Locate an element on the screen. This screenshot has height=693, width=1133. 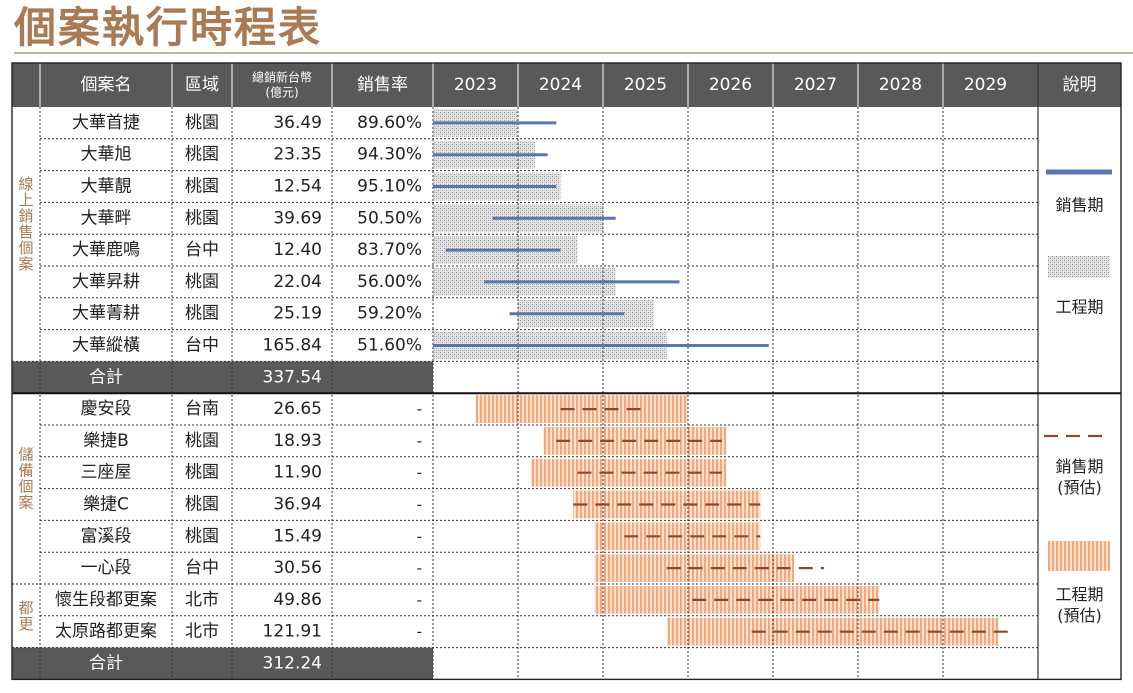
subtotal-value: 337.54 is located at coordinates (292, 377).